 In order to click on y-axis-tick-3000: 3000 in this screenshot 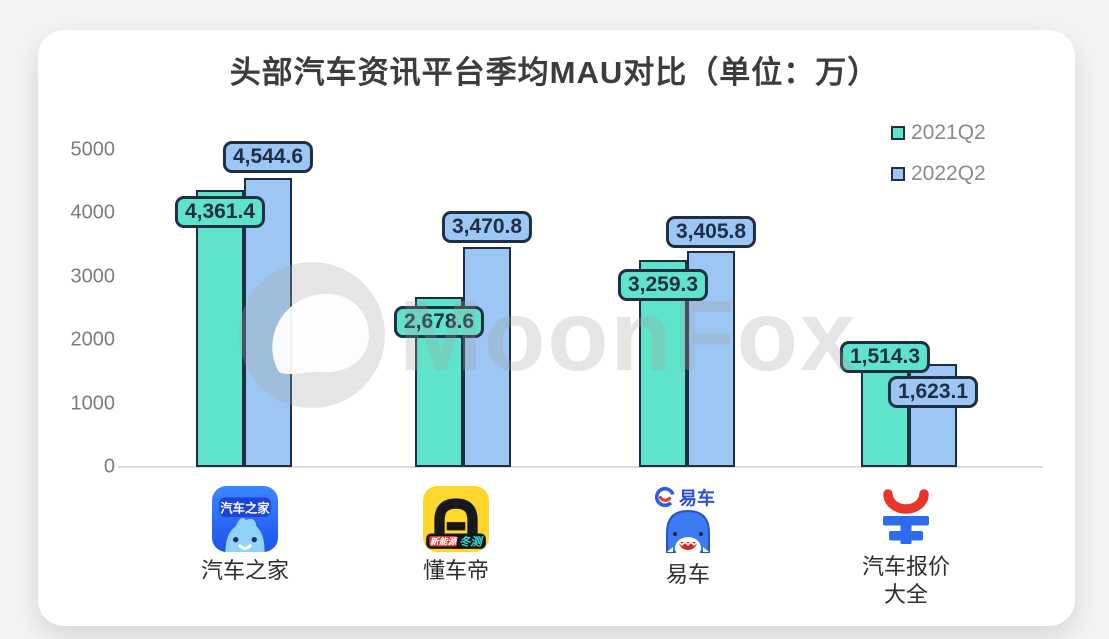, I will do `click(93, 276)`.